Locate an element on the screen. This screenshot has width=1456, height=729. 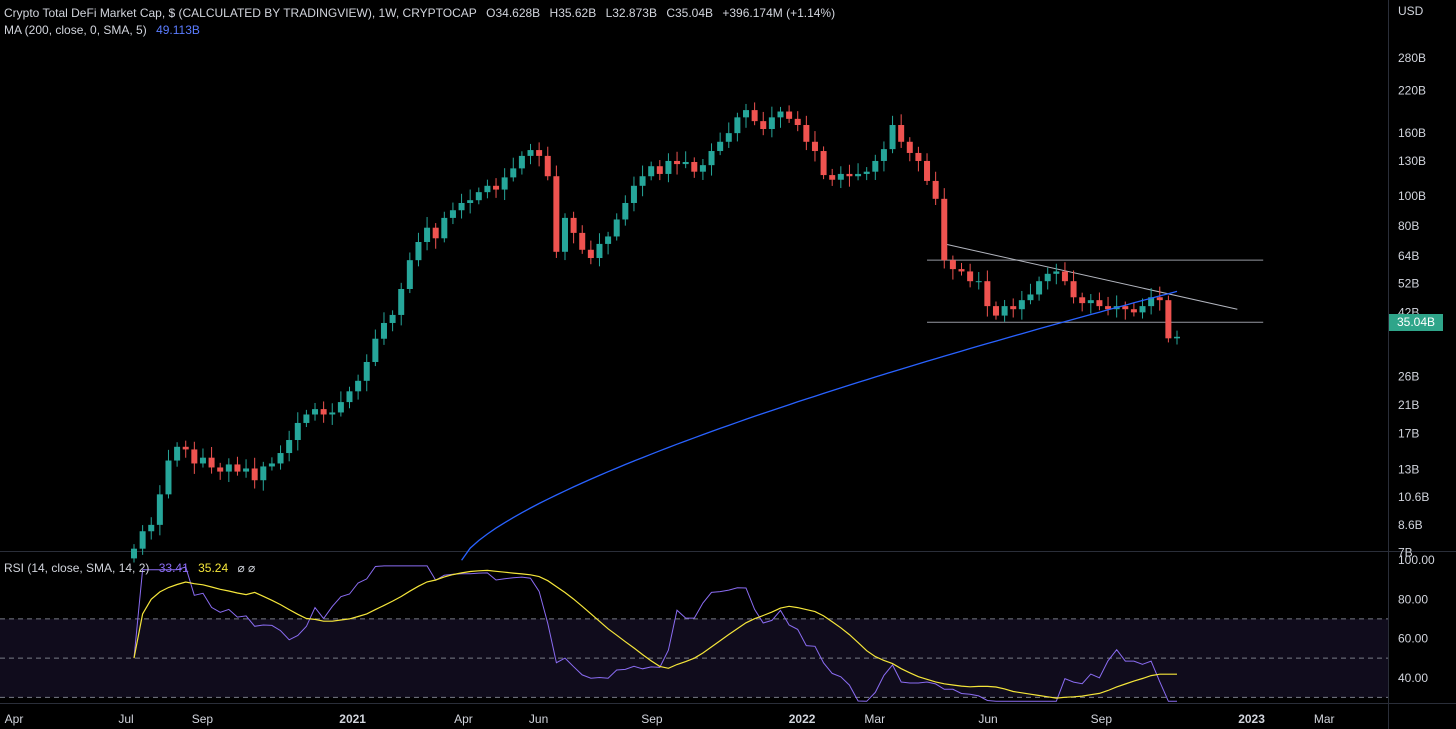
last-price-badge: 35.04B is located at coordinates (1416, 322).